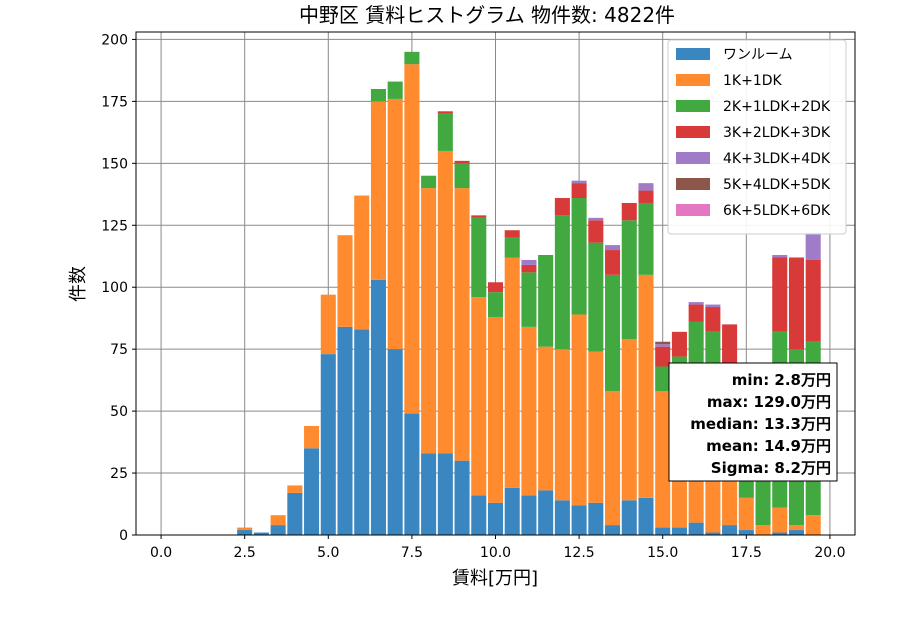  What do you see at coordinates (161, 553) in the screenshot?
I see `x-tick-label-0: 0.0` at bounding box center [161, 553].